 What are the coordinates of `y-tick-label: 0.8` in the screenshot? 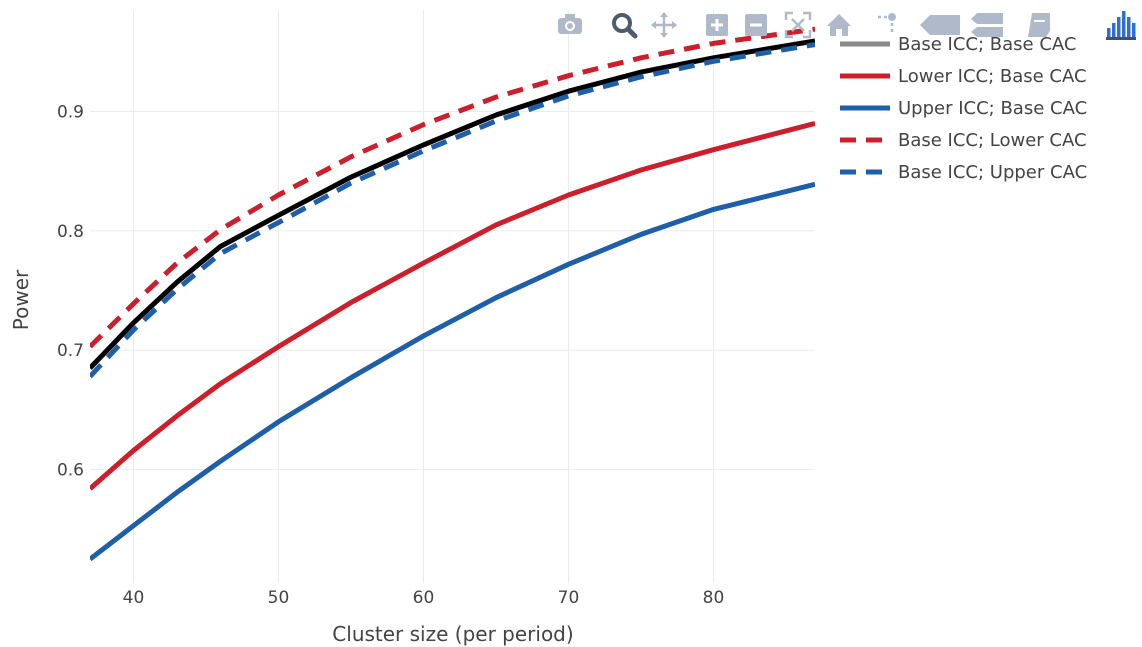 It's located at (70, 232).